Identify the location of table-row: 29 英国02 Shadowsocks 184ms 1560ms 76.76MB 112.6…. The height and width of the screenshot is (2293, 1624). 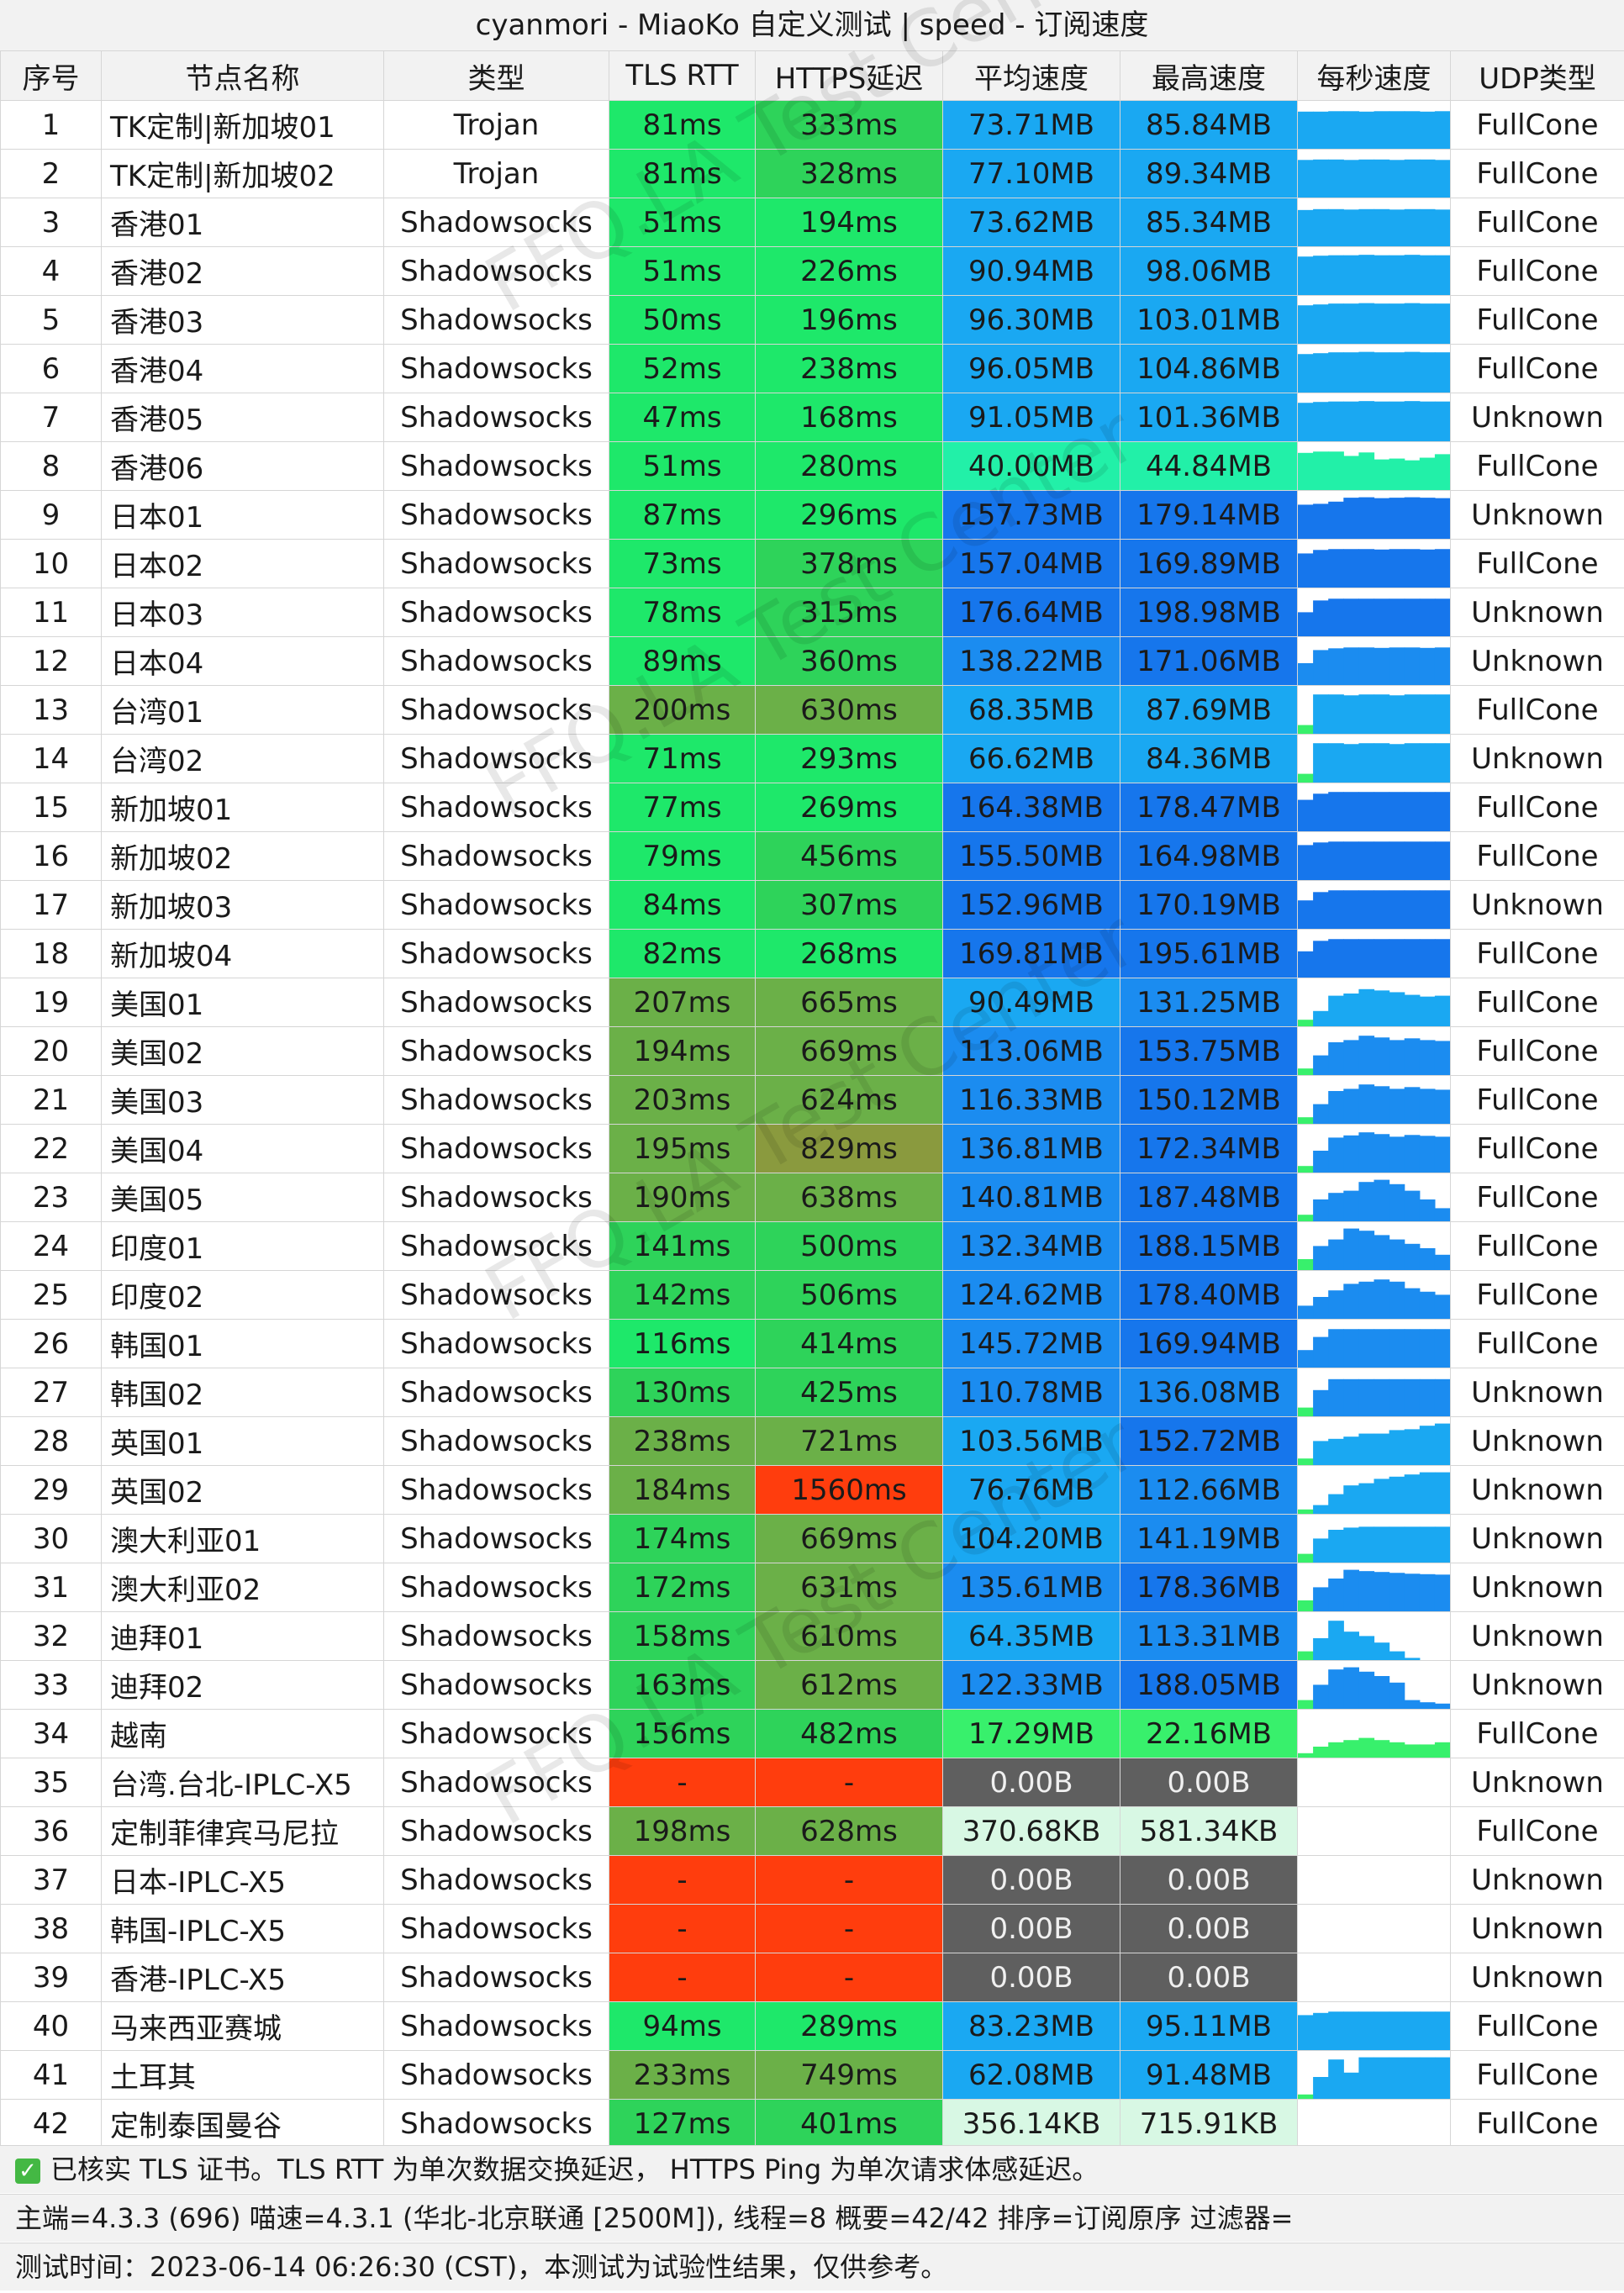
(812, 1490).